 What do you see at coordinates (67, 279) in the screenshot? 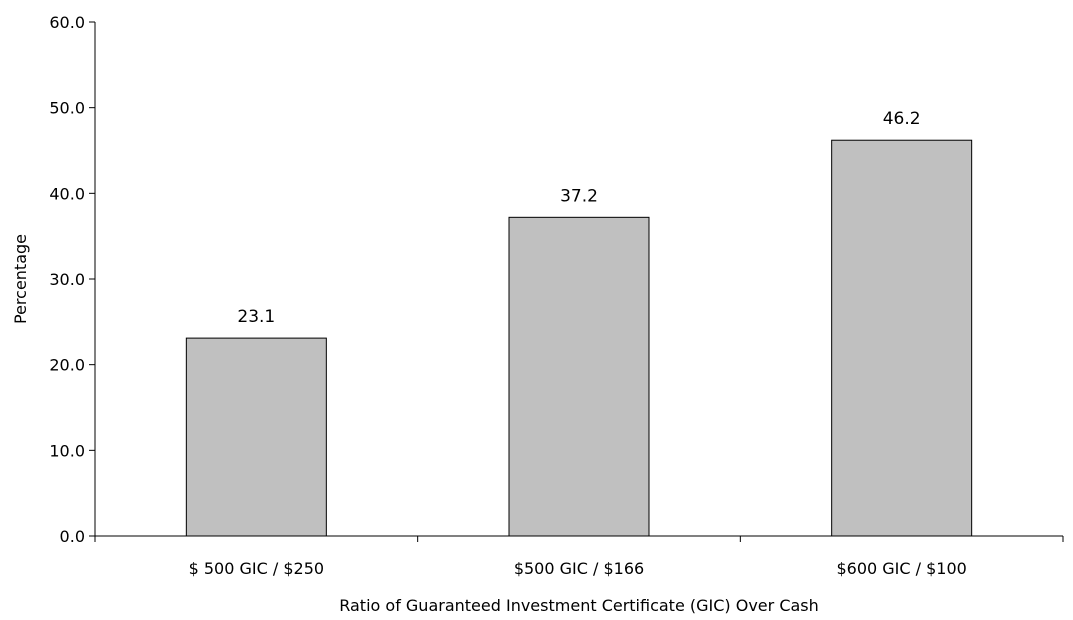
I see `y-tick-label: 30.0` at bounding box center [67, 279].